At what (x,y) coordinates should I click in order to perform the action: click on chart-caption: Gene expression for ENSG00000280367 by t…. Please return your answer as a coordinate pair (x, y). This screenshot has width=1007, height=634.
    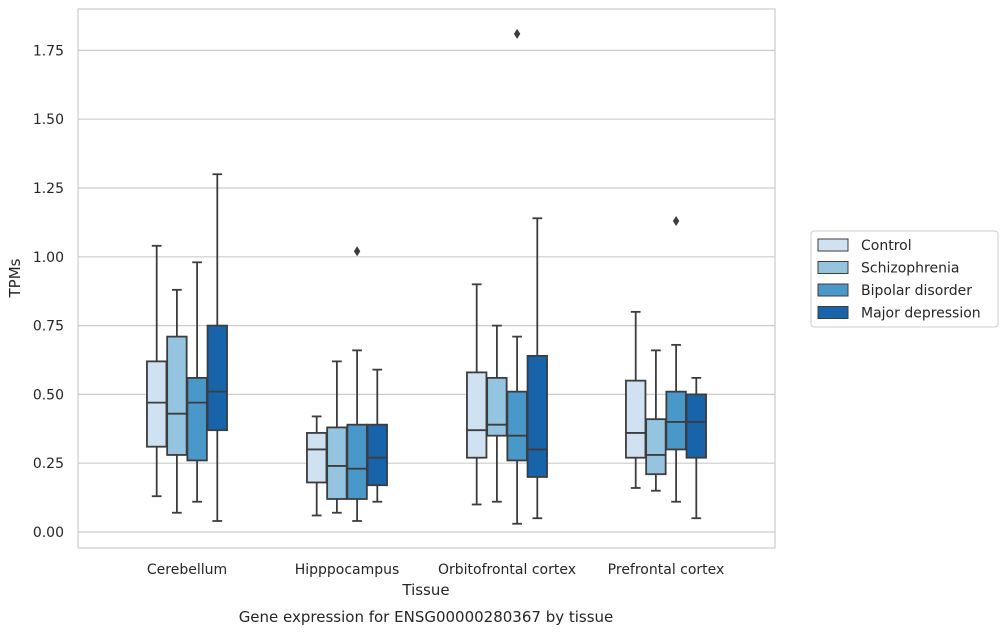
    Looking at the image, I should click on (426, 617).